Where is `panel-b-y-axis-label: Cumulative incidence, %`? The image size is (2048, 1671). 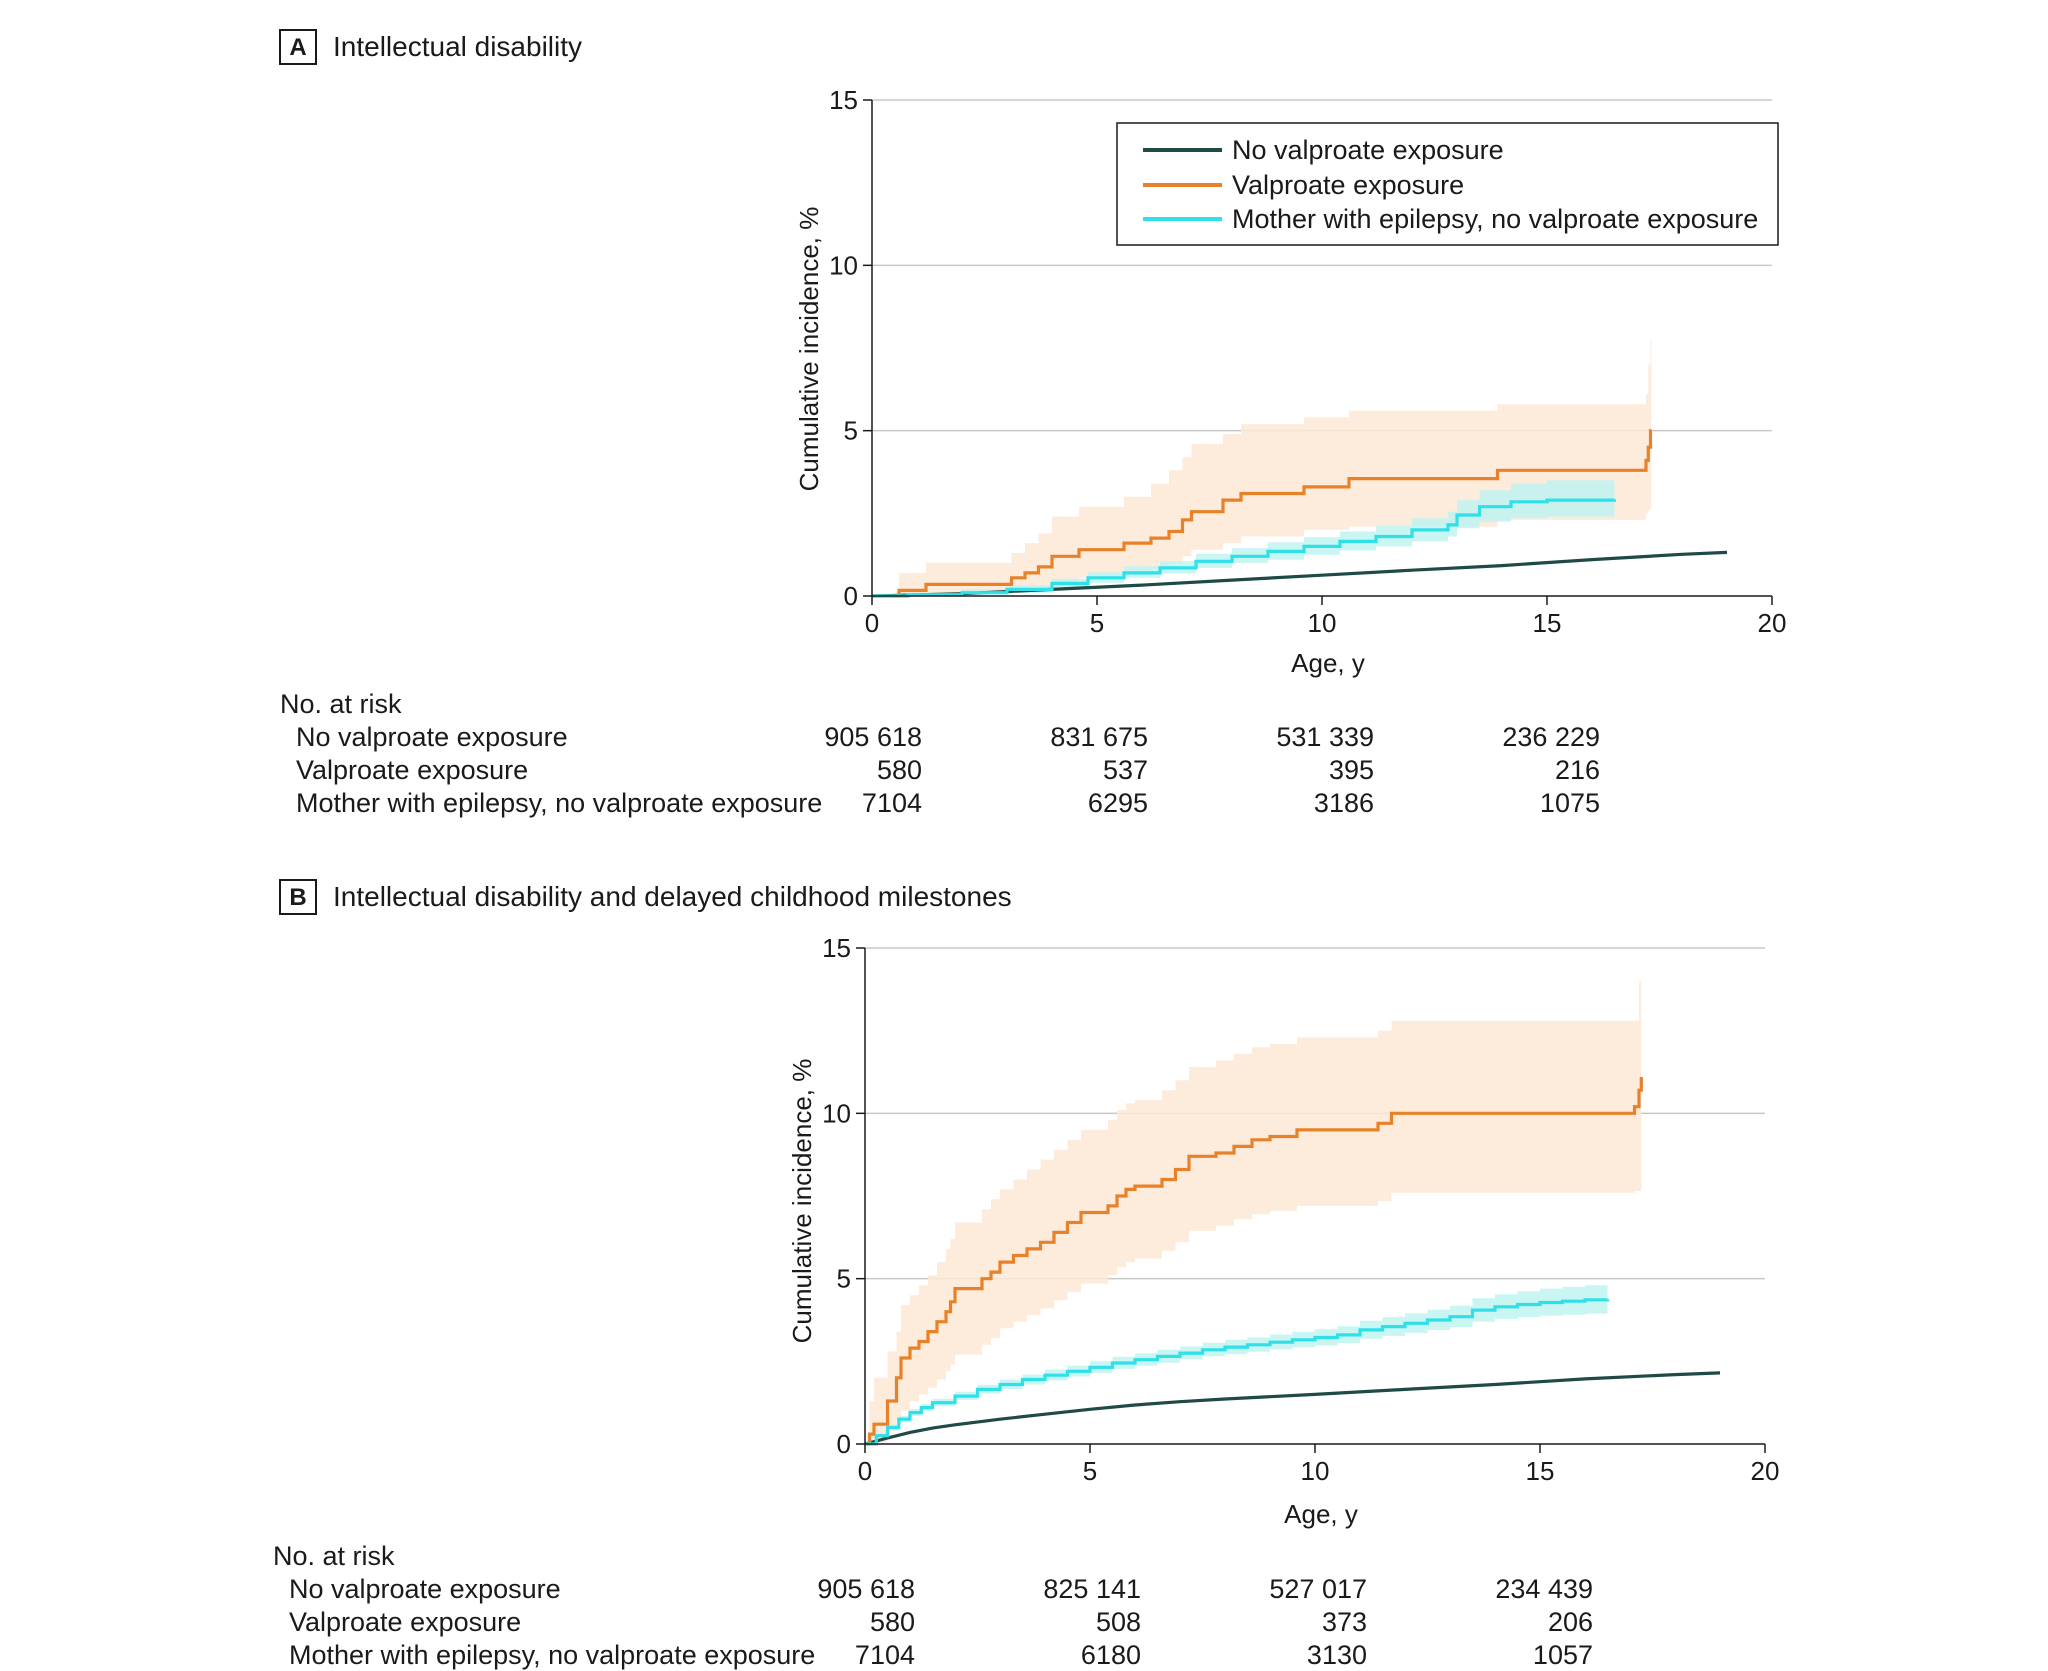 panel-b-y-axis-label: Cumulative incidence, % is located at coordinates (802, 1201).